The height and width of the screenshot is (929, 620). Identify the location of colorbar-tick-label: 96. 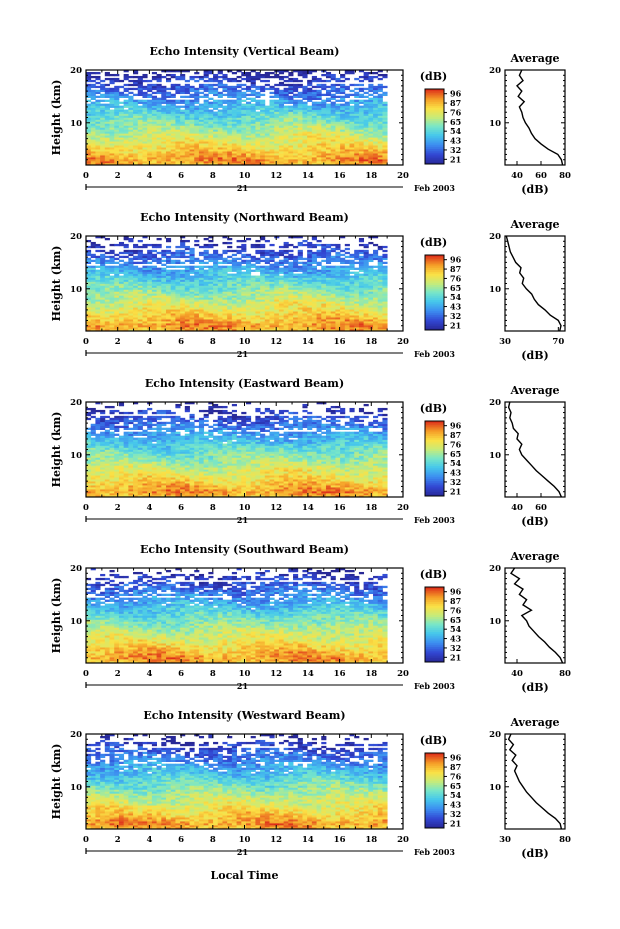
(456, 758).